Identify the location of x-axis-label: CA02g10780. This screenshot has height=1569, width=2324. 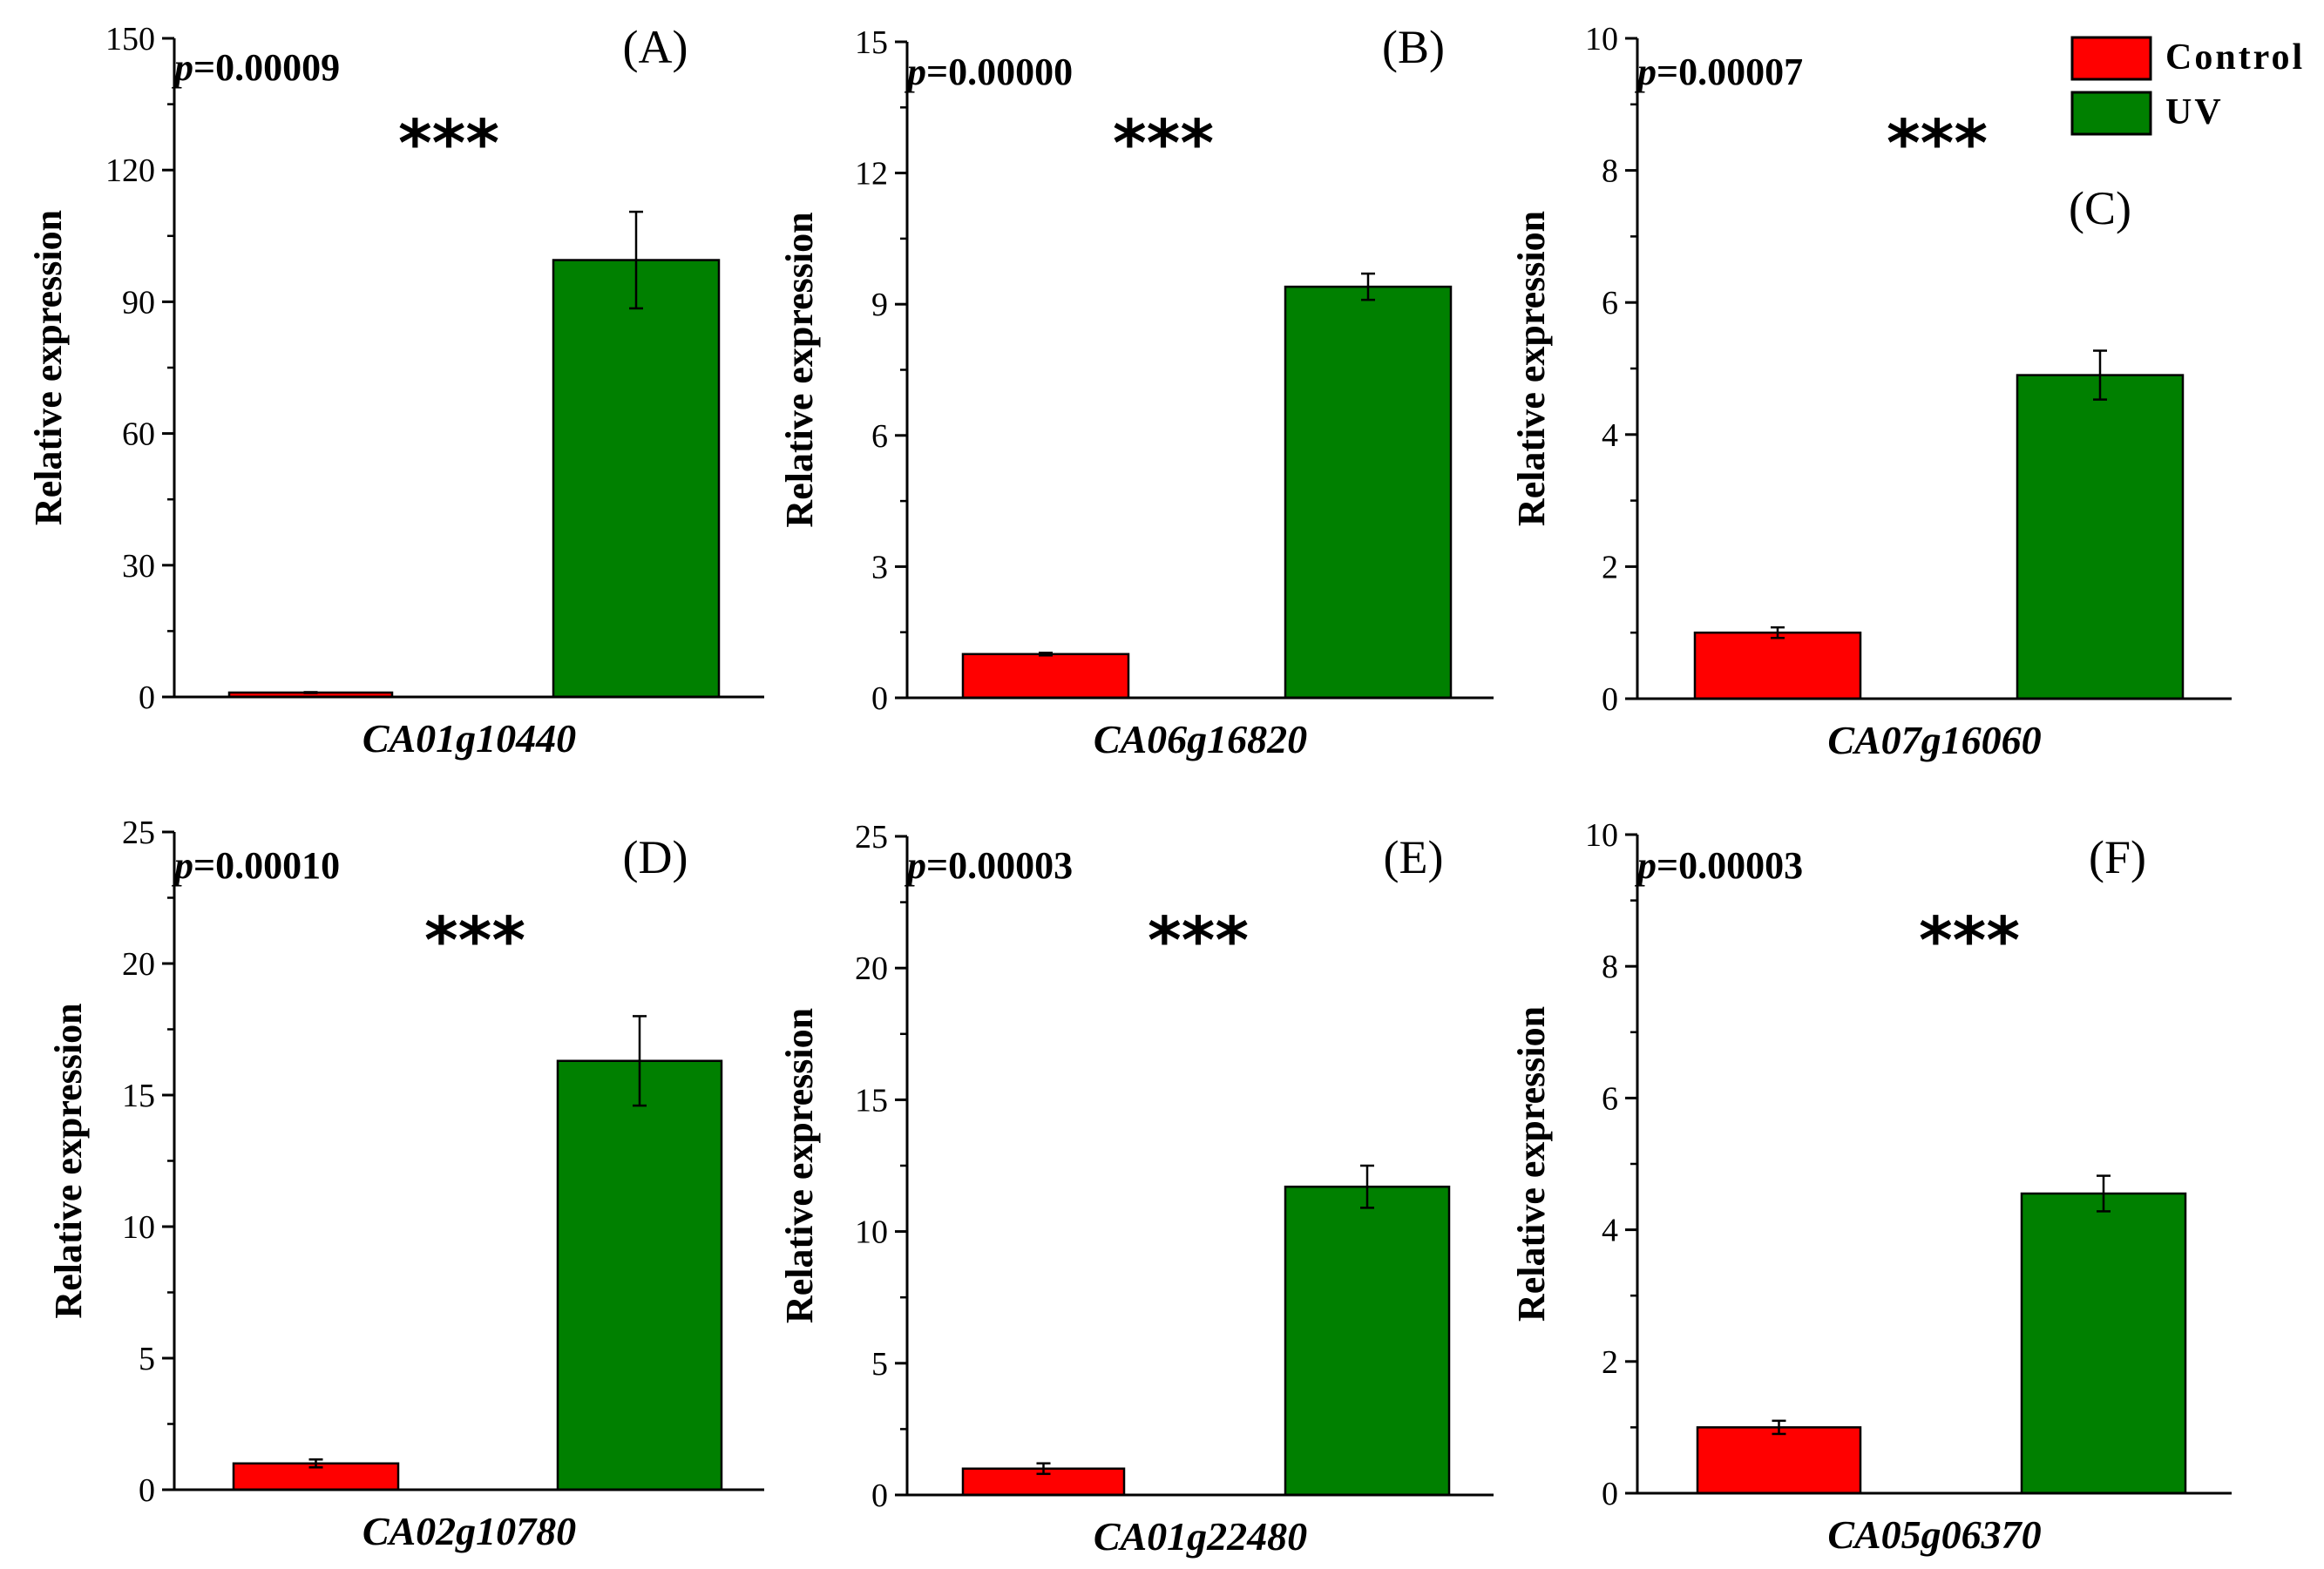
(469, 1531).